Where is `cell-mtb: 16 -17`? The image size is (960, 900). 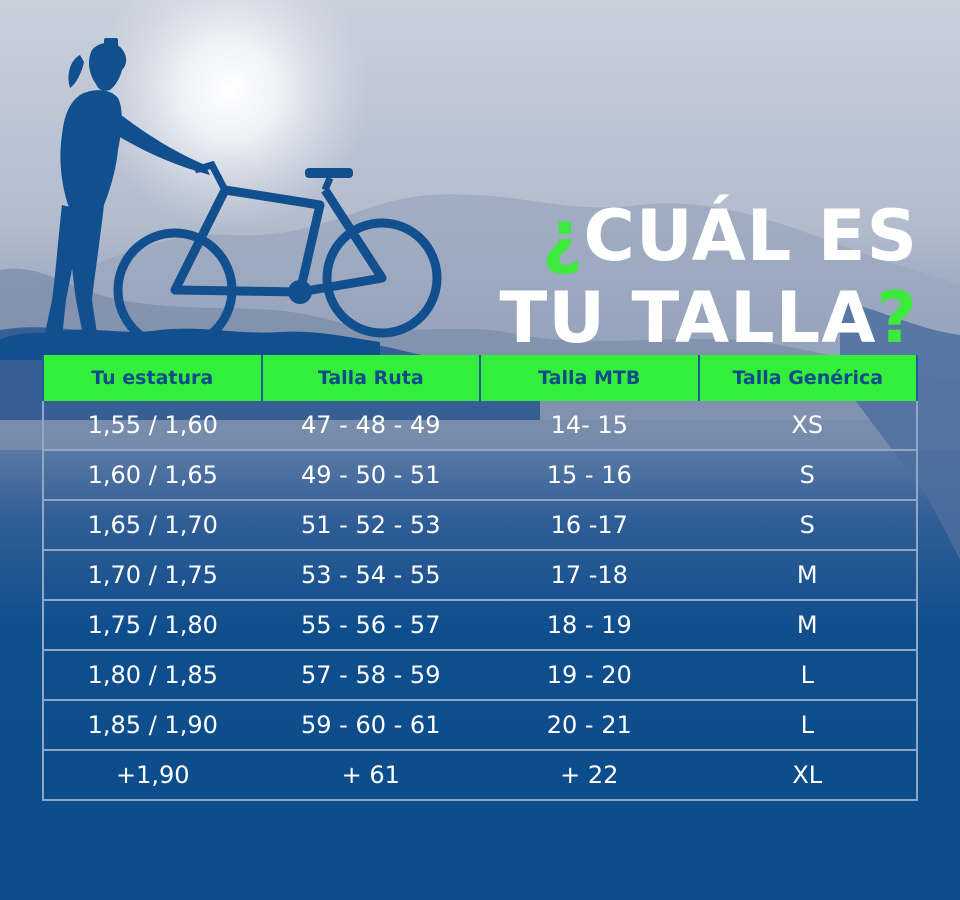
cell-mtb: 16 -17 is located at coordinates (589, 525).